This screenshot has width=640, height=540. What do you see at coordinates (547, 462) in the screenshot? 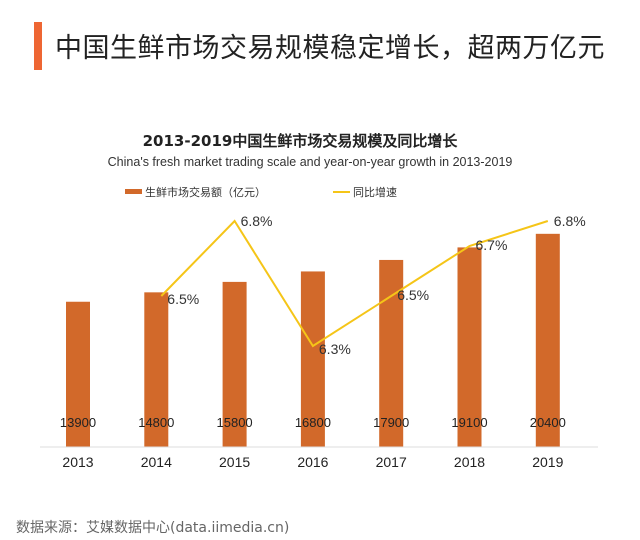
I see `x-tick-label: 2019` at bounding box center [547, 462].